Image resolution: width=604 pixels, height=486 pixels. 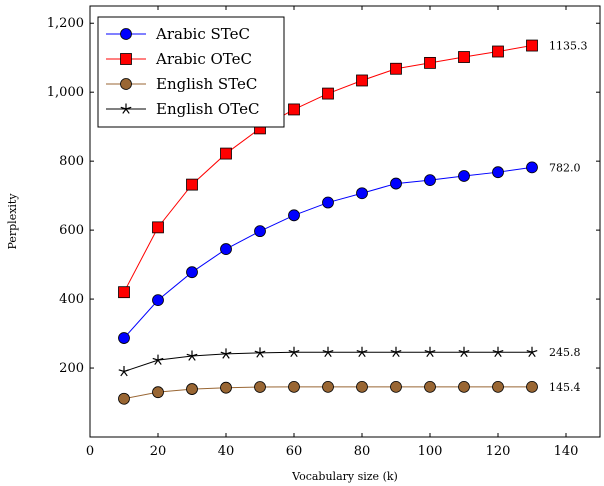 I want to click on x-tick-label: 100, so click(x=430, y=451).